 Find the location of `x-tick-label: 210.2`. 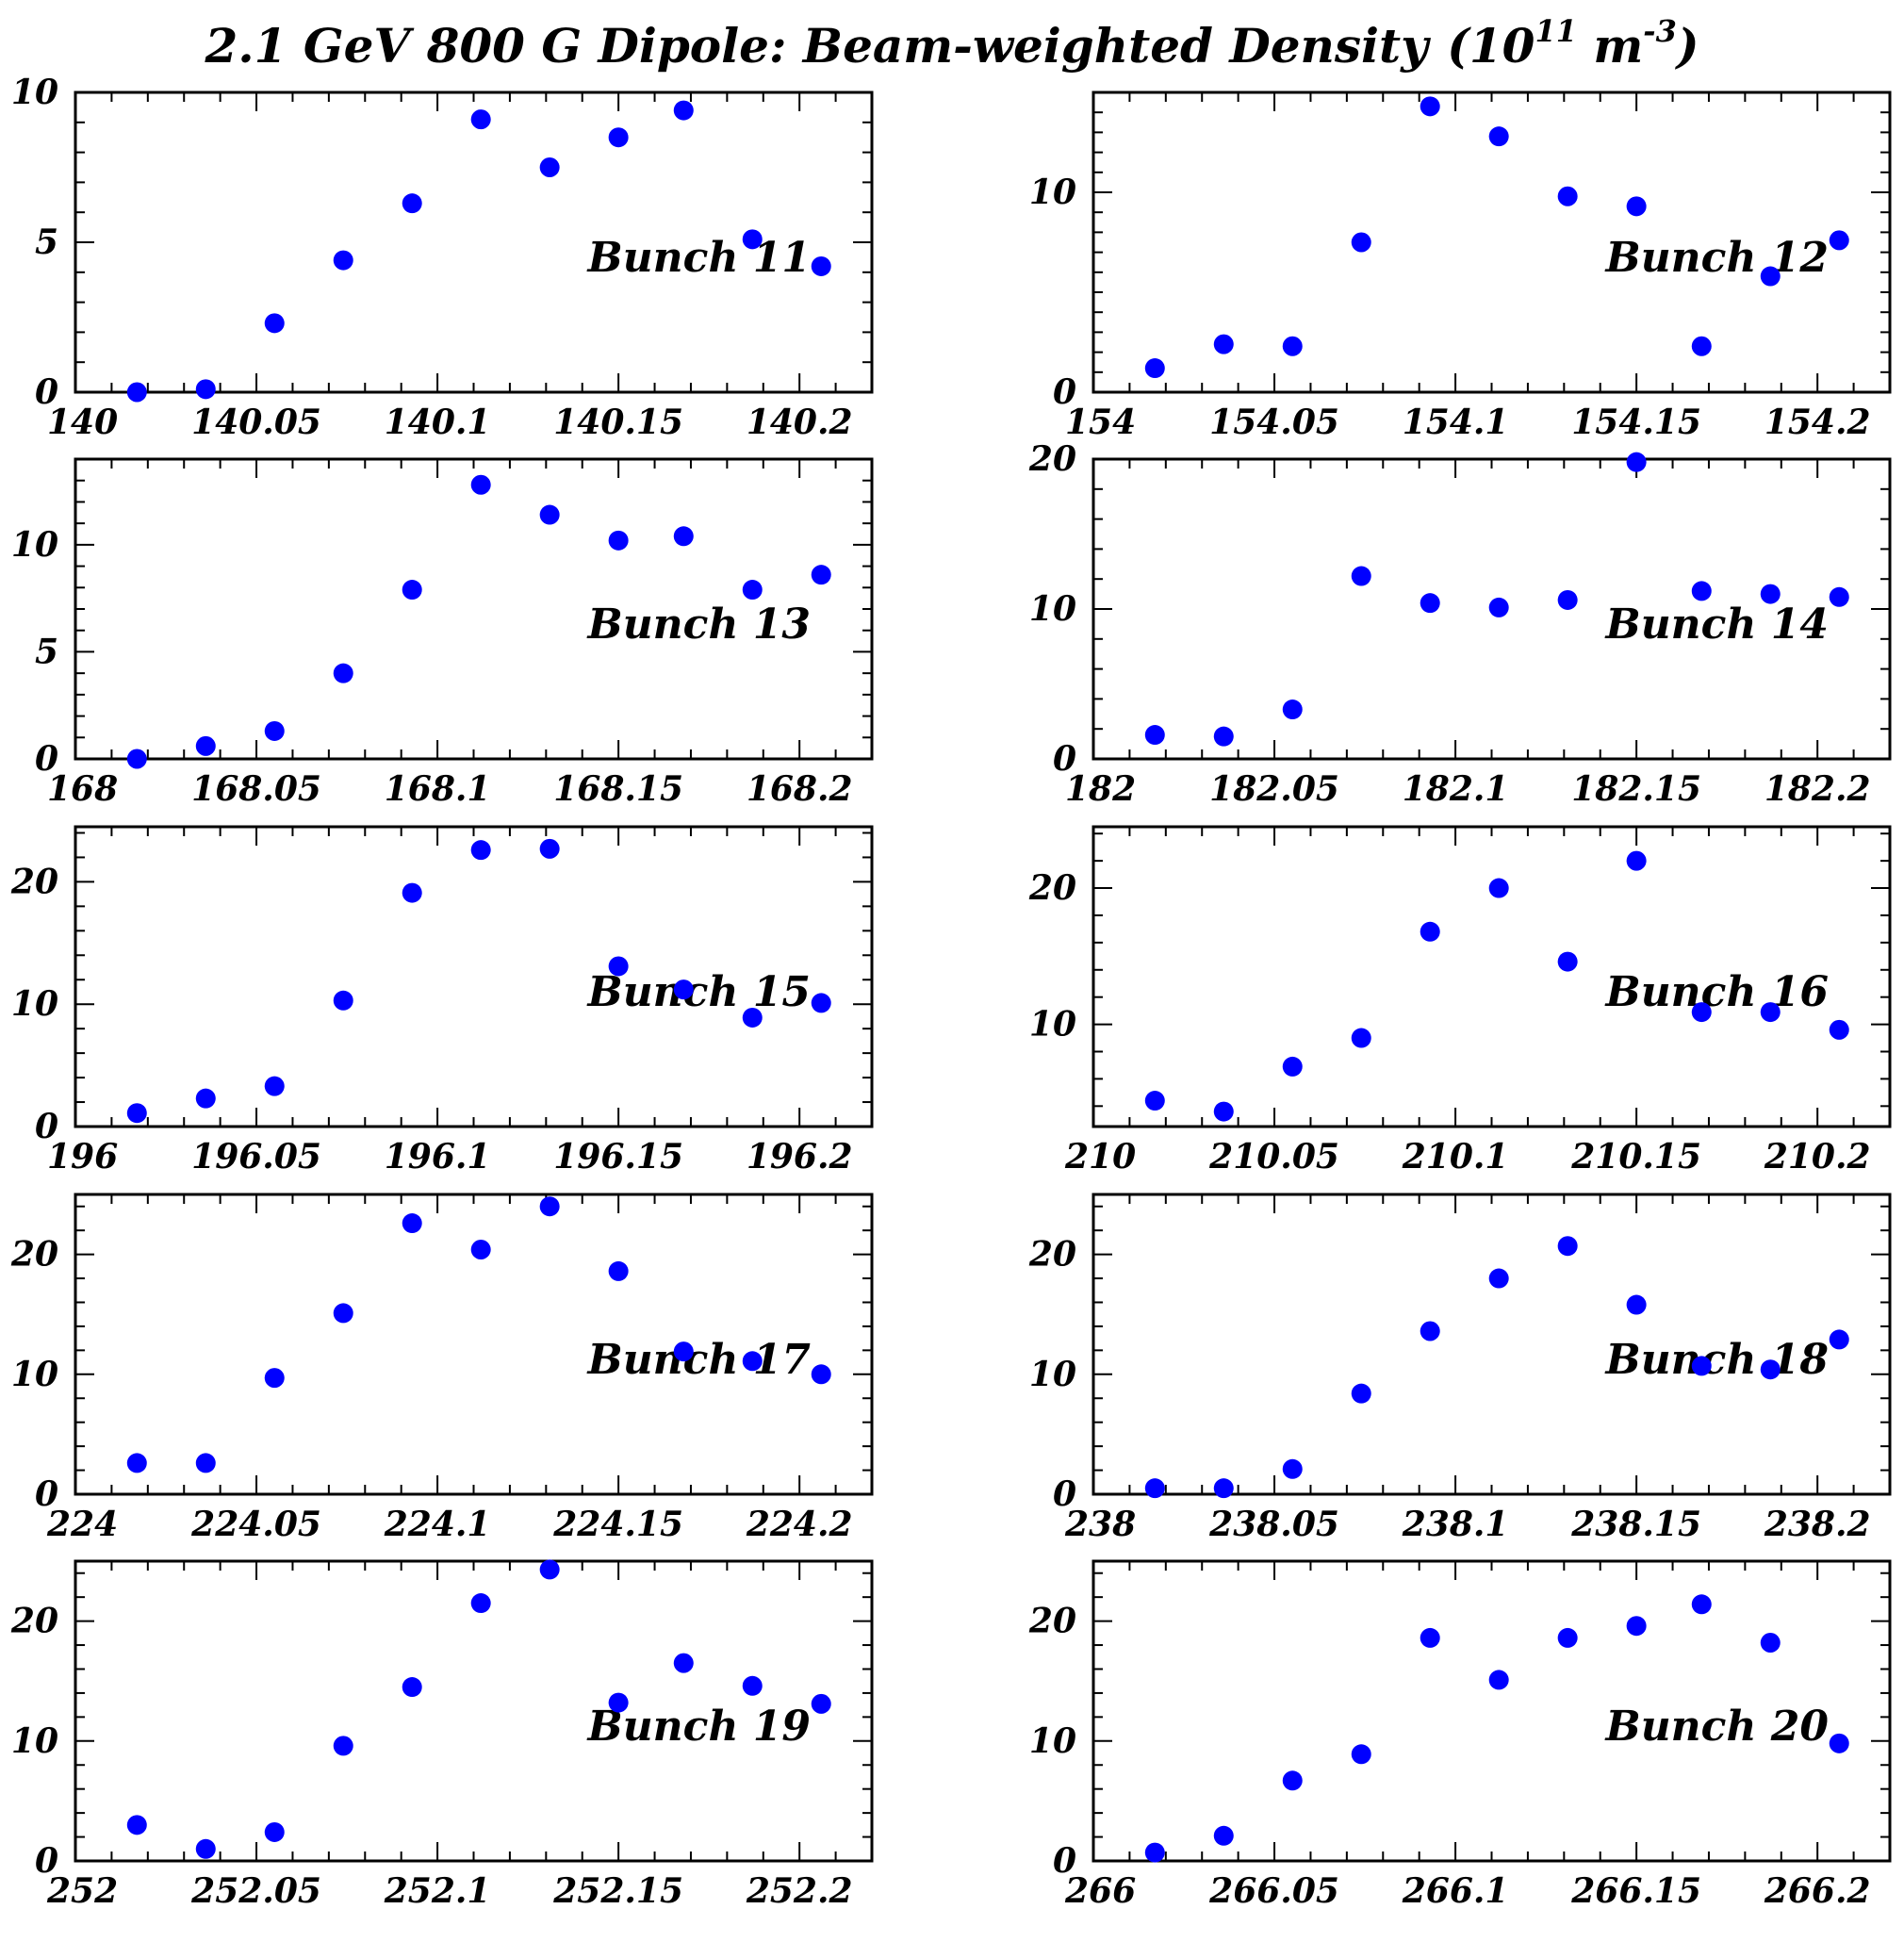

x-tick-label: 210.2 is located at coordinates (1817, 1157).